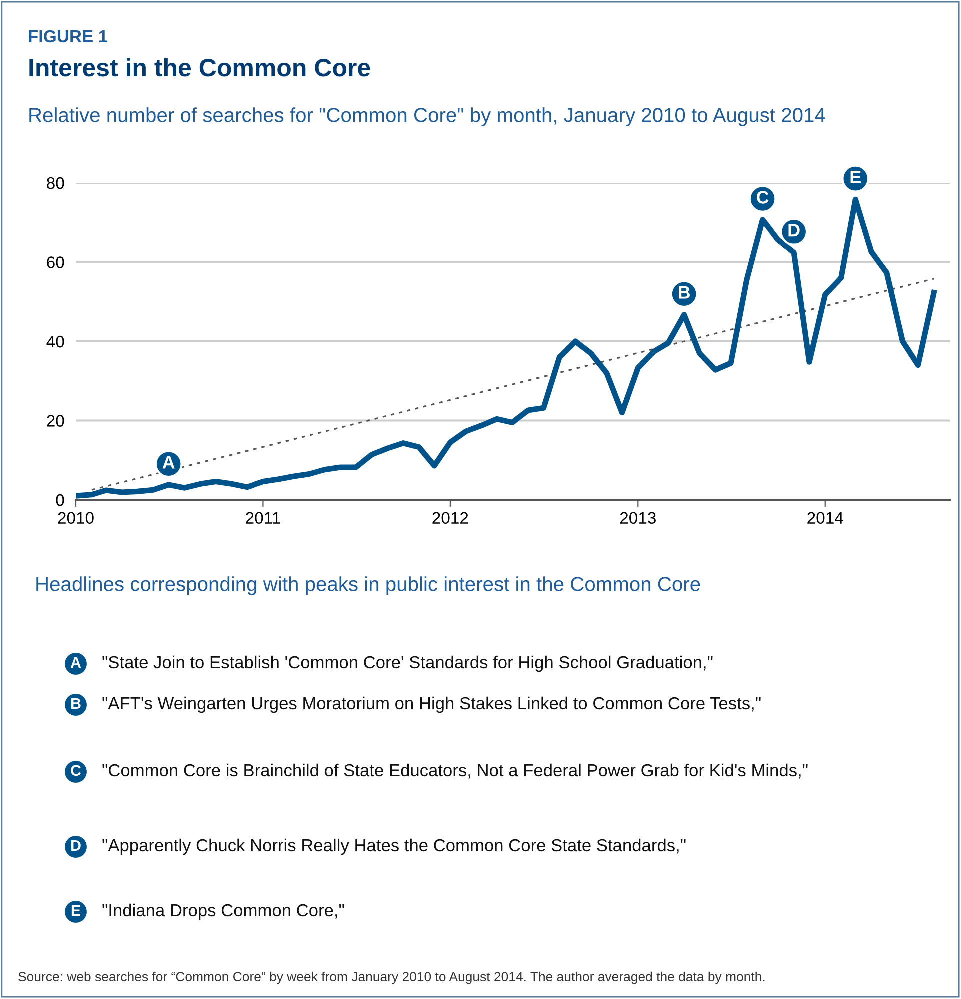 This screenshot has width=961, height=999. What do you see at coordinates (223, 912) in the screenshot?
I see `text: "Indiana Drops Common Core,"` at bounding box center [223, 912].